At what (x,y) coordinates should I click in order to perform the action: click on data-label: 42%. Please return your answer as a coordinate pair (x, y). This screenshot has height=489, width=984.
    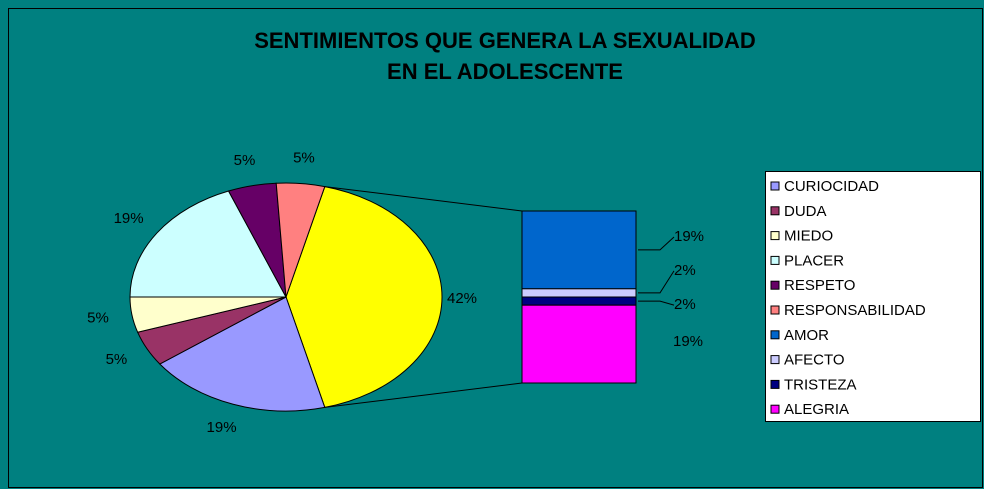
    Looking at the image, I should click on (462, 298).